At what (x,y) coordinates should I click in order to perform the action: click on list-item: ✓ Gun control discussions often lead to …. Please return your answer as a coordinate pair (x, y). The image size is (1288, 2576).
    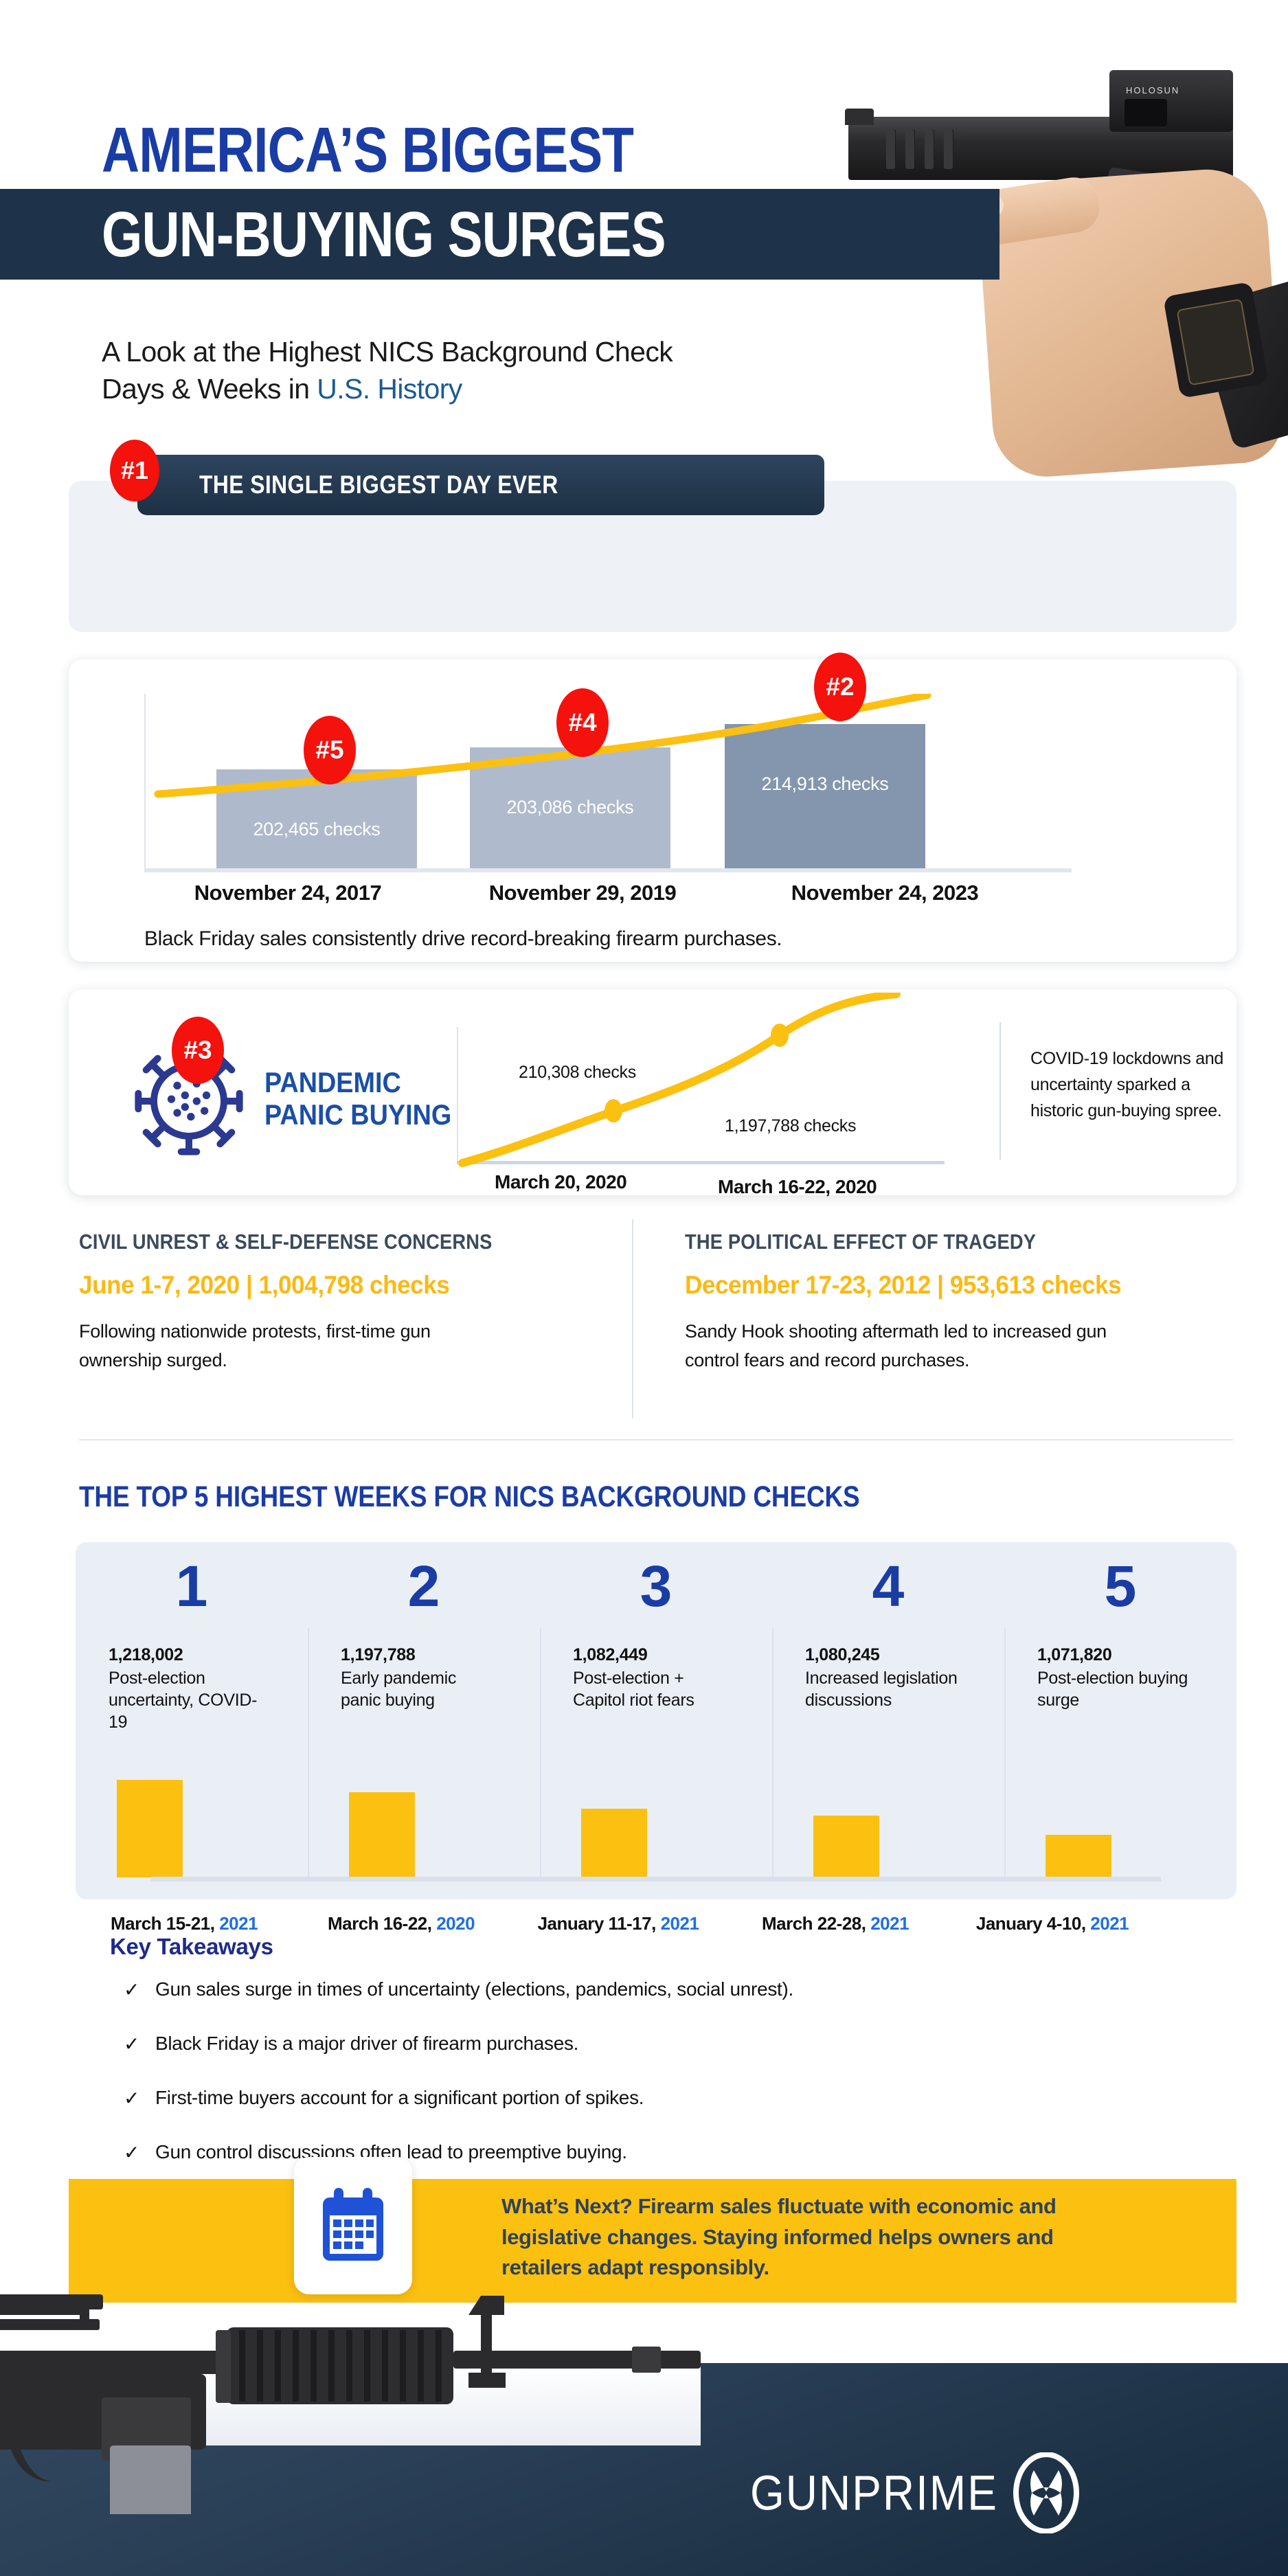
    Looking at the image, I should click on (639, 2152).